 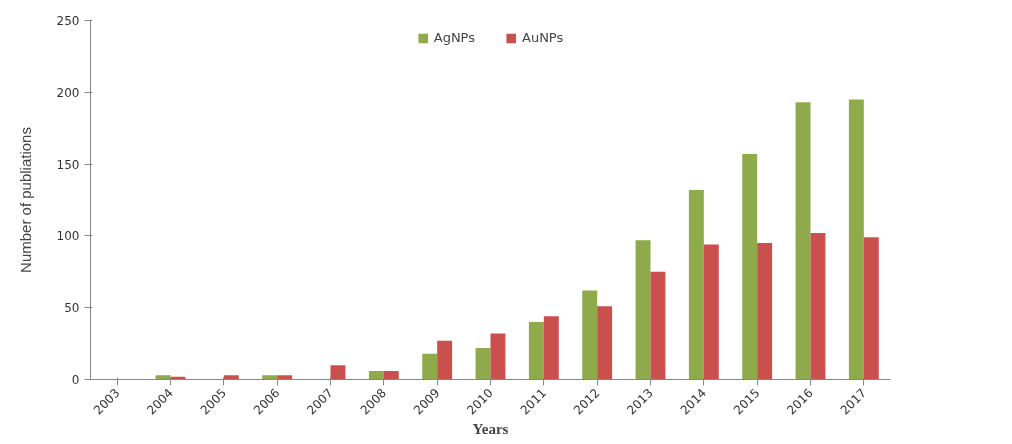 What do you see at coordinates (68, 236) in the screenshot?
I see `y-tick-label: 100` at bounding box center [68, 236].